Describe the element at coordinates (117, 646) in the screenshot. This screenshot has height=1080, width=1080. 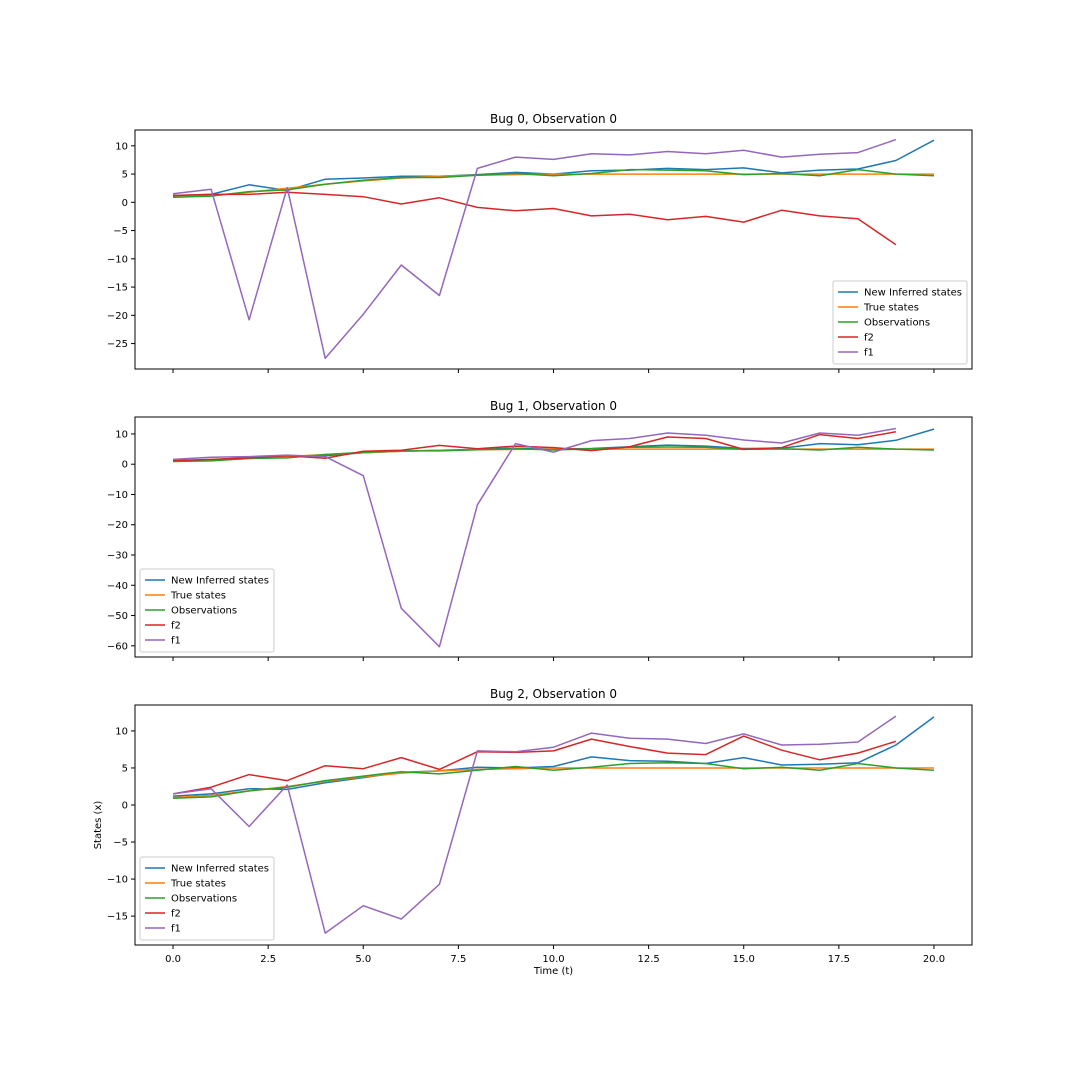
I see `y-tick-label: −60` at that location.